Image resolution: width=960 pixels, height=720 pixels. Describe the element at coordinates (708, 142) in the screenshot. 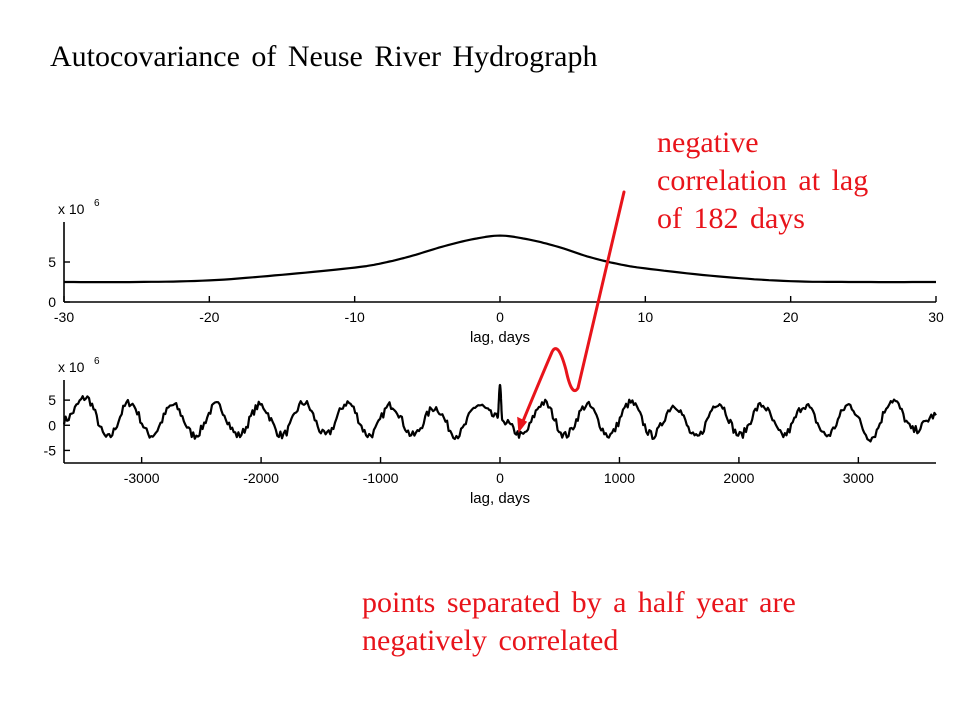

I see `annotation-top-line-1: negative` at that location.